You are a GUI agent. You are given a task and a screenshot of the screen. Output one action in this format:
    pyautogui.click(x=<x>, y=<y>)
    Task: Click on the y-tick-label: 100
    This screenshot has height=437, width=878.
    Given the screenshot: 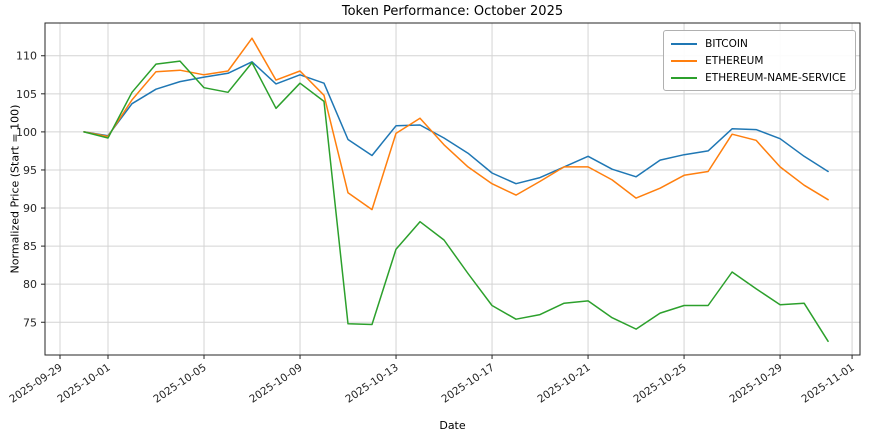 What is the action you would take?
    pyautogui.click(x=26, y=132)
    